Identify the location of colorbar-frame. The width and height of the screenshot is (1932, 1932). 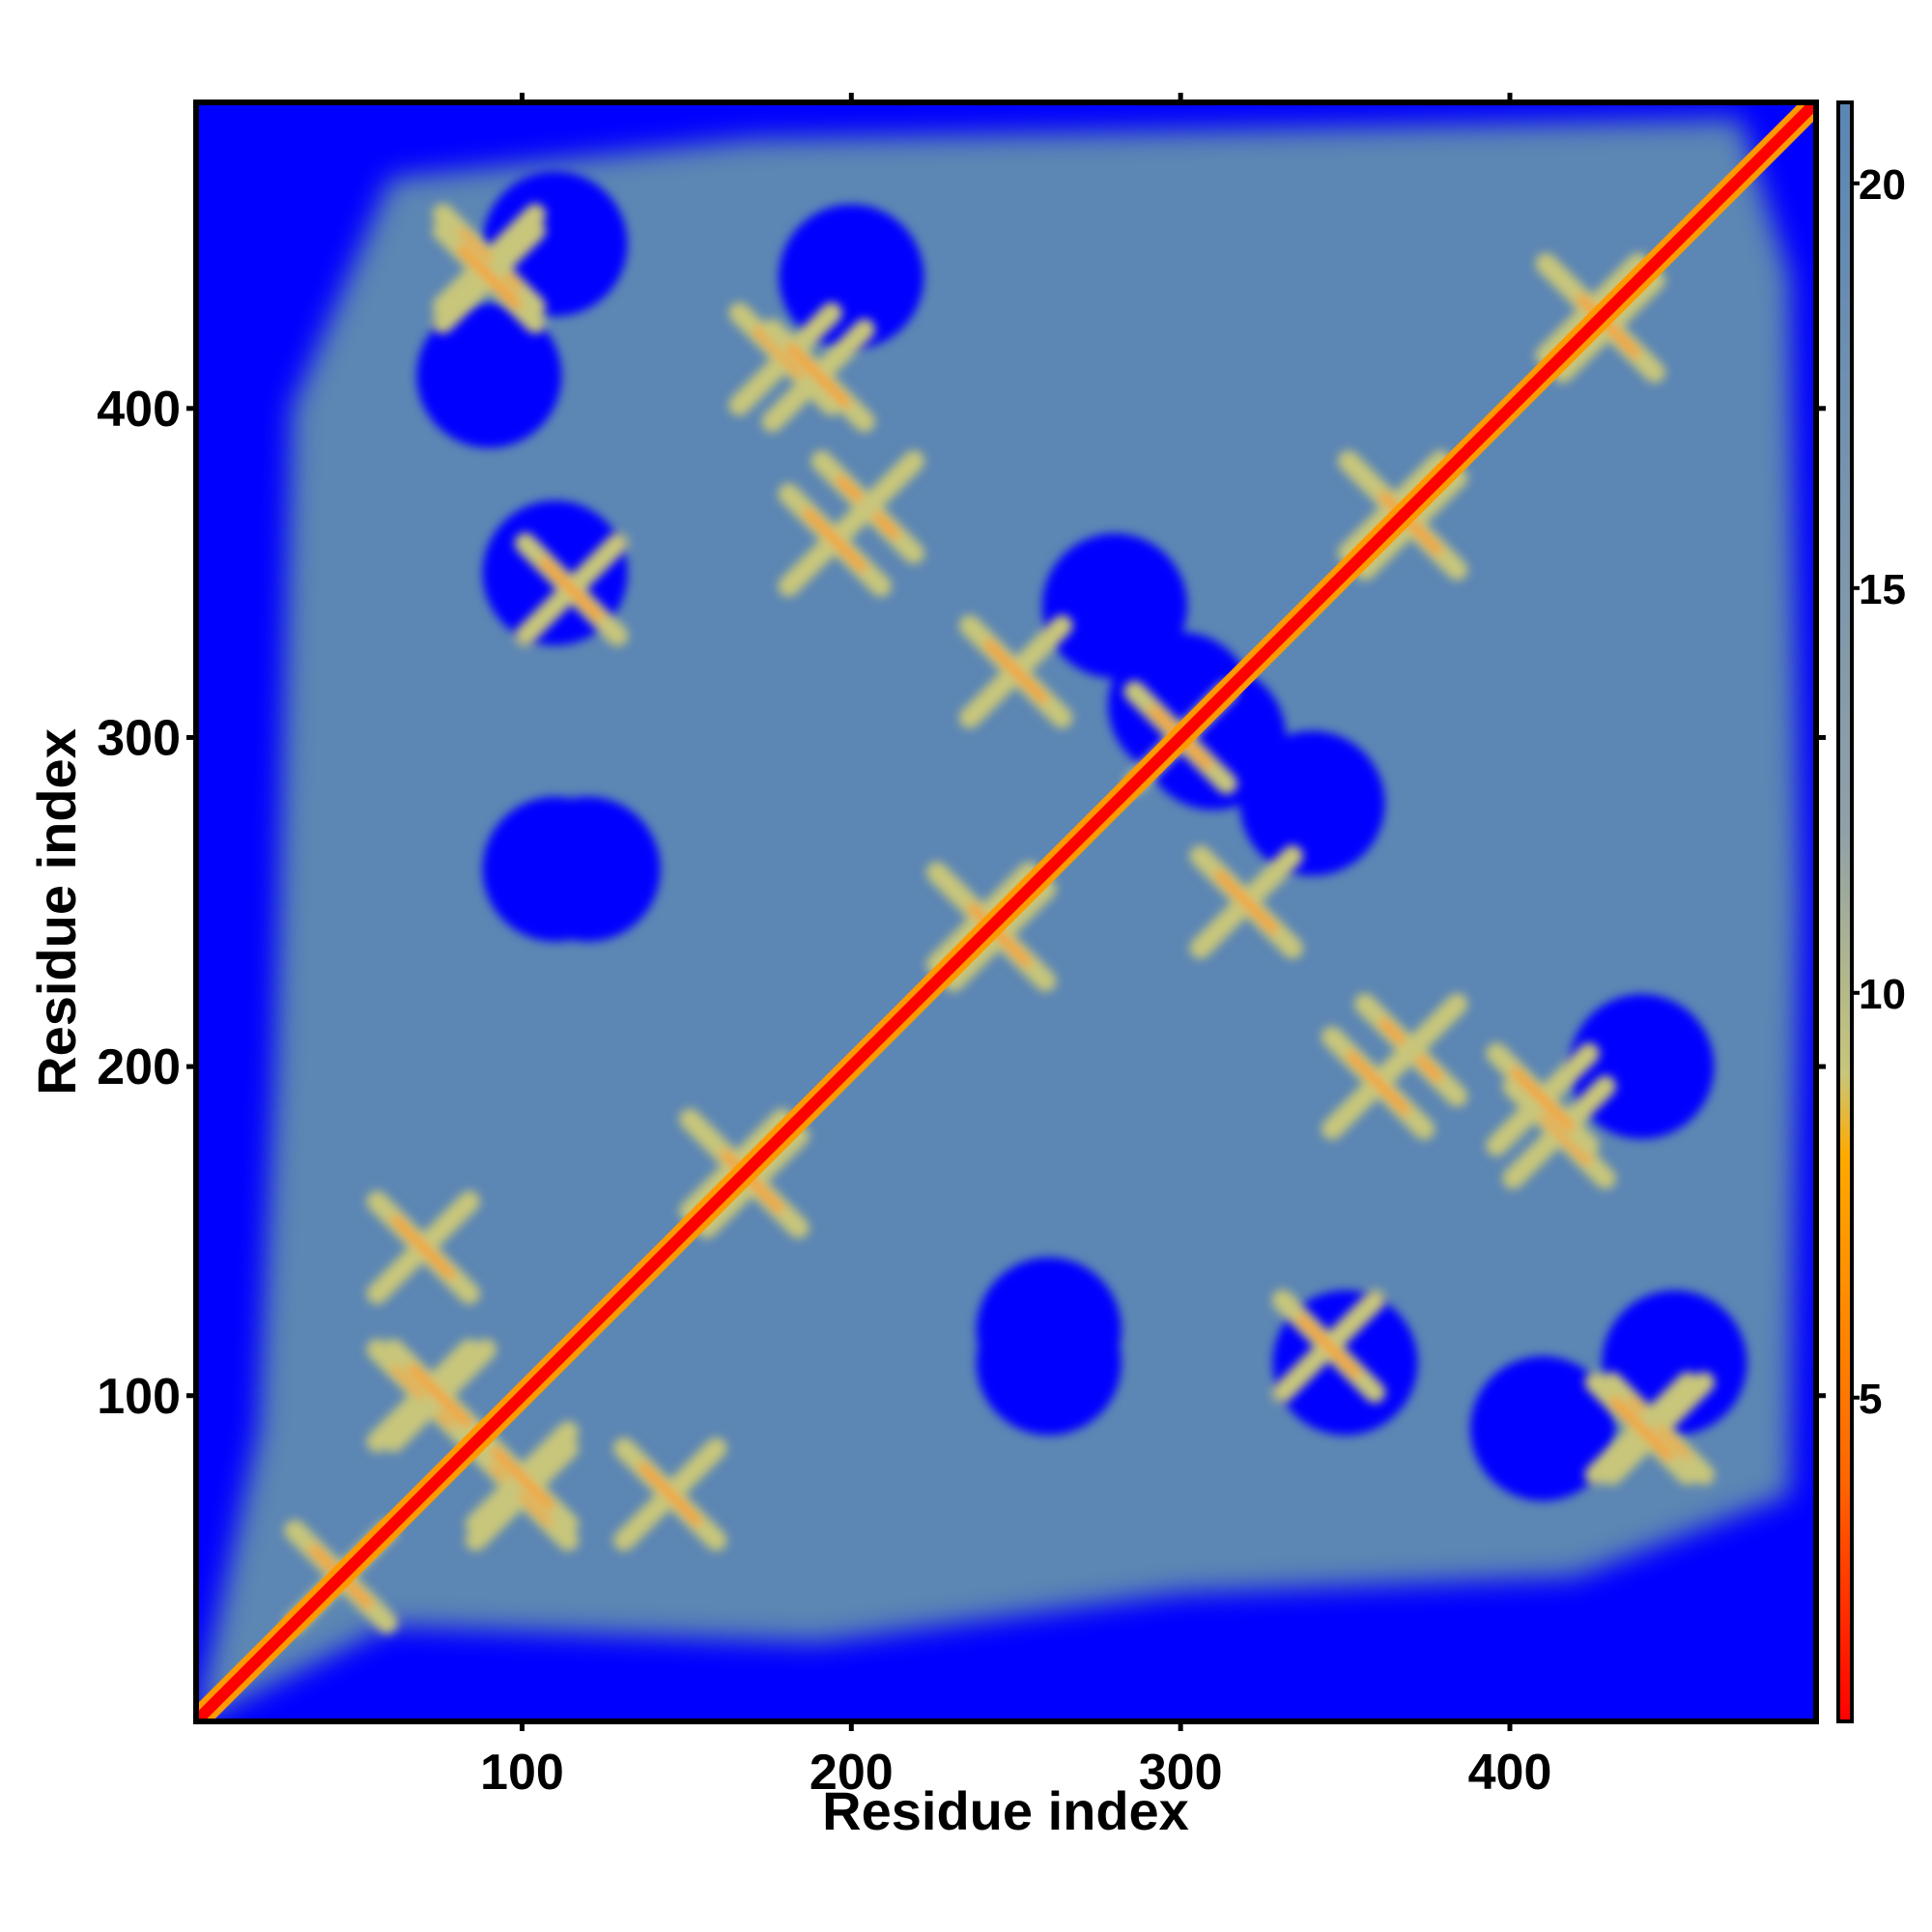
(1845, 911).